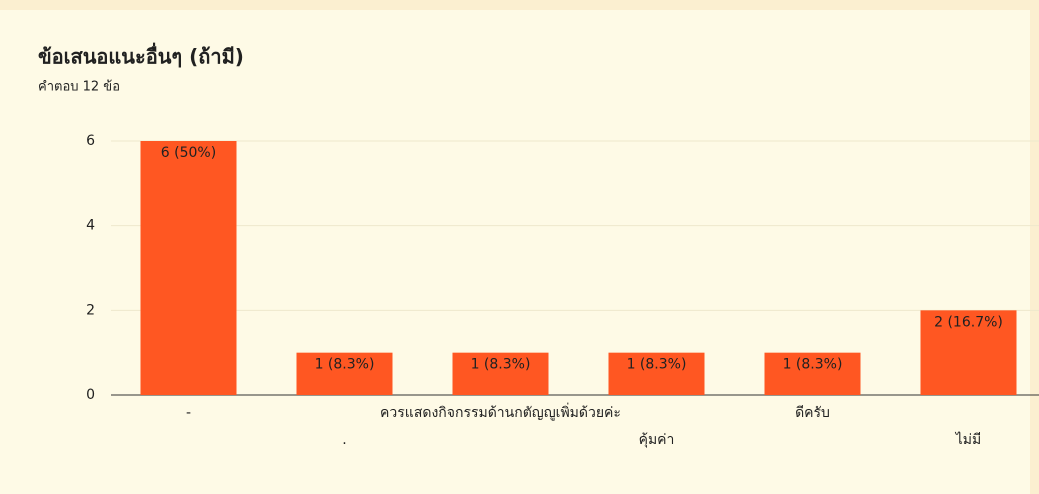 This screenshot has width=1039, height=494. What do you see at coordinates (90, 226) in the screenshot?
I see `y-tick-label: 4` at bounding box center [90, 226].